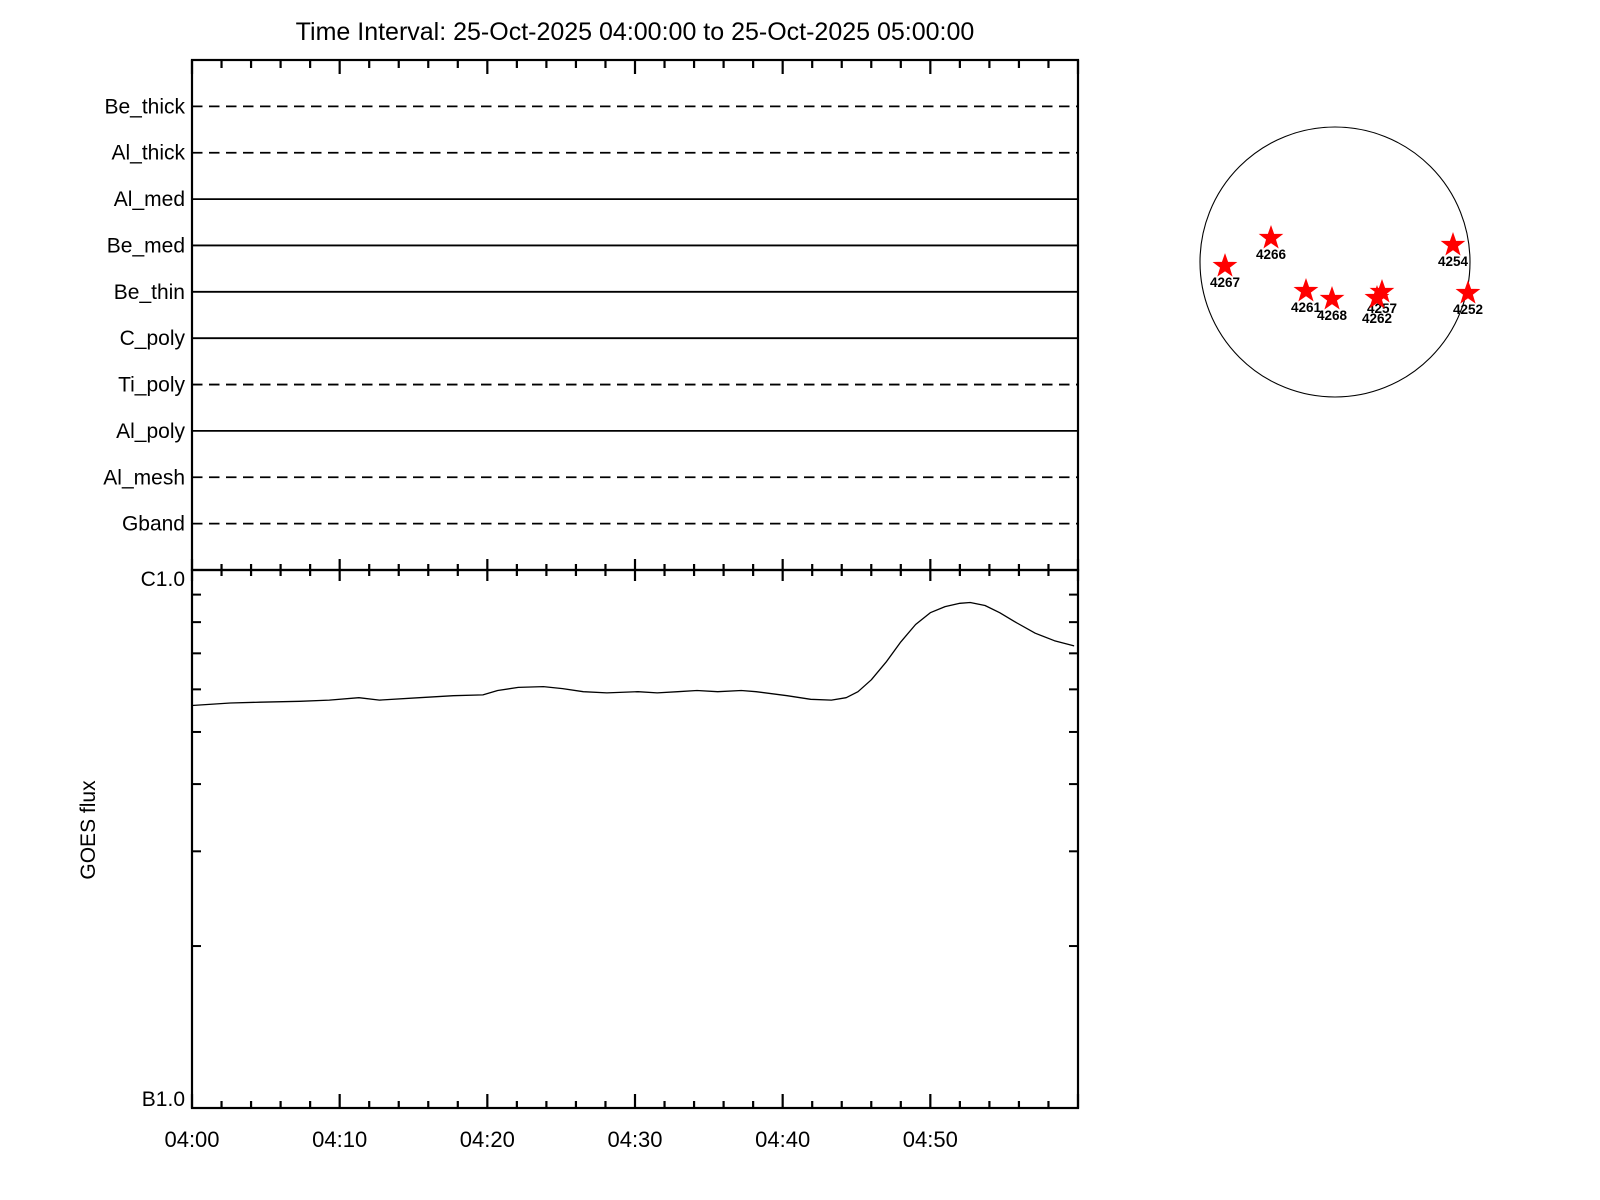  I want to click on active-region-label-4268: 4268, so click(1332, 315).